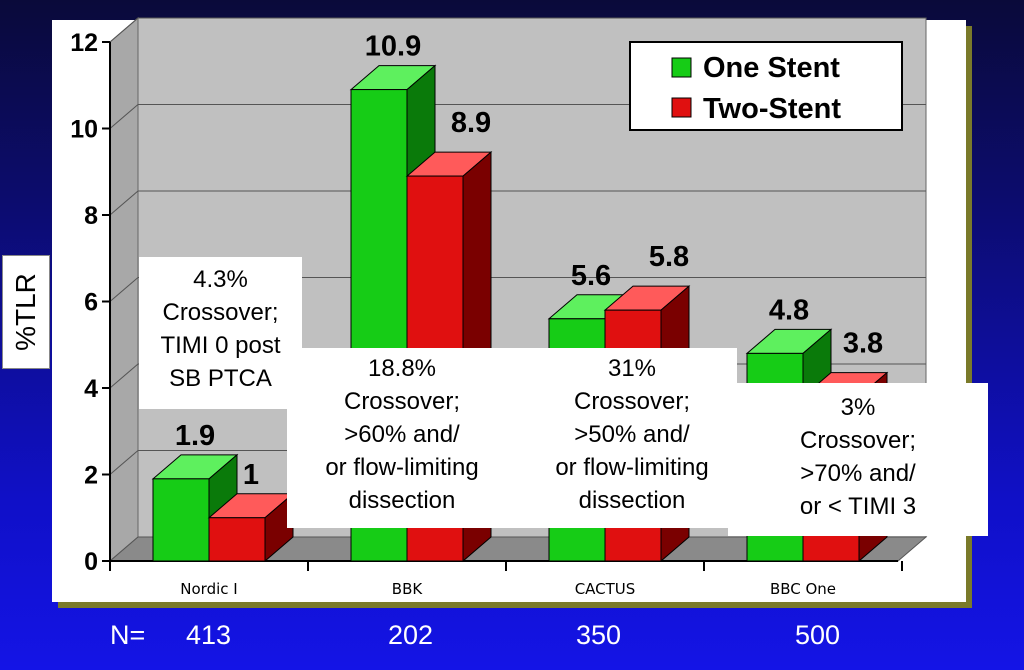 The image size is (1024, 670). I want to click on y-tick-label: 12, so click(84, 43).